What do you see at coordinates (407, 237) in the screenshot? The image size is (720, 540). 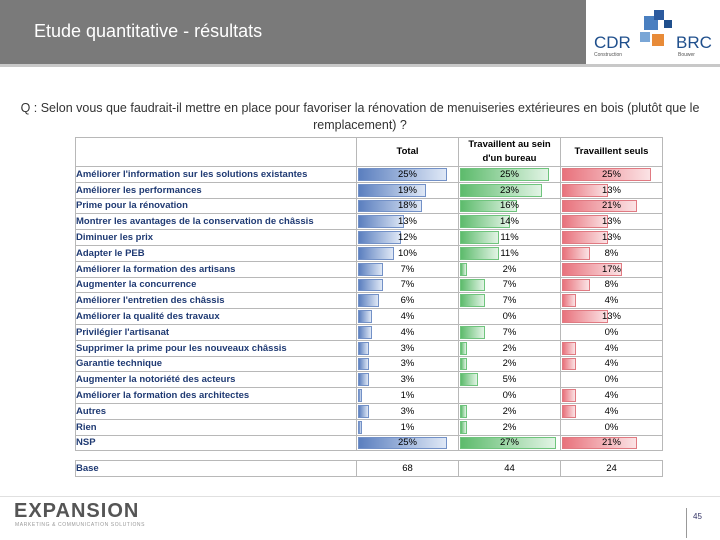 I see `value-cell-total: 12%` at bounding box center [407, 237].